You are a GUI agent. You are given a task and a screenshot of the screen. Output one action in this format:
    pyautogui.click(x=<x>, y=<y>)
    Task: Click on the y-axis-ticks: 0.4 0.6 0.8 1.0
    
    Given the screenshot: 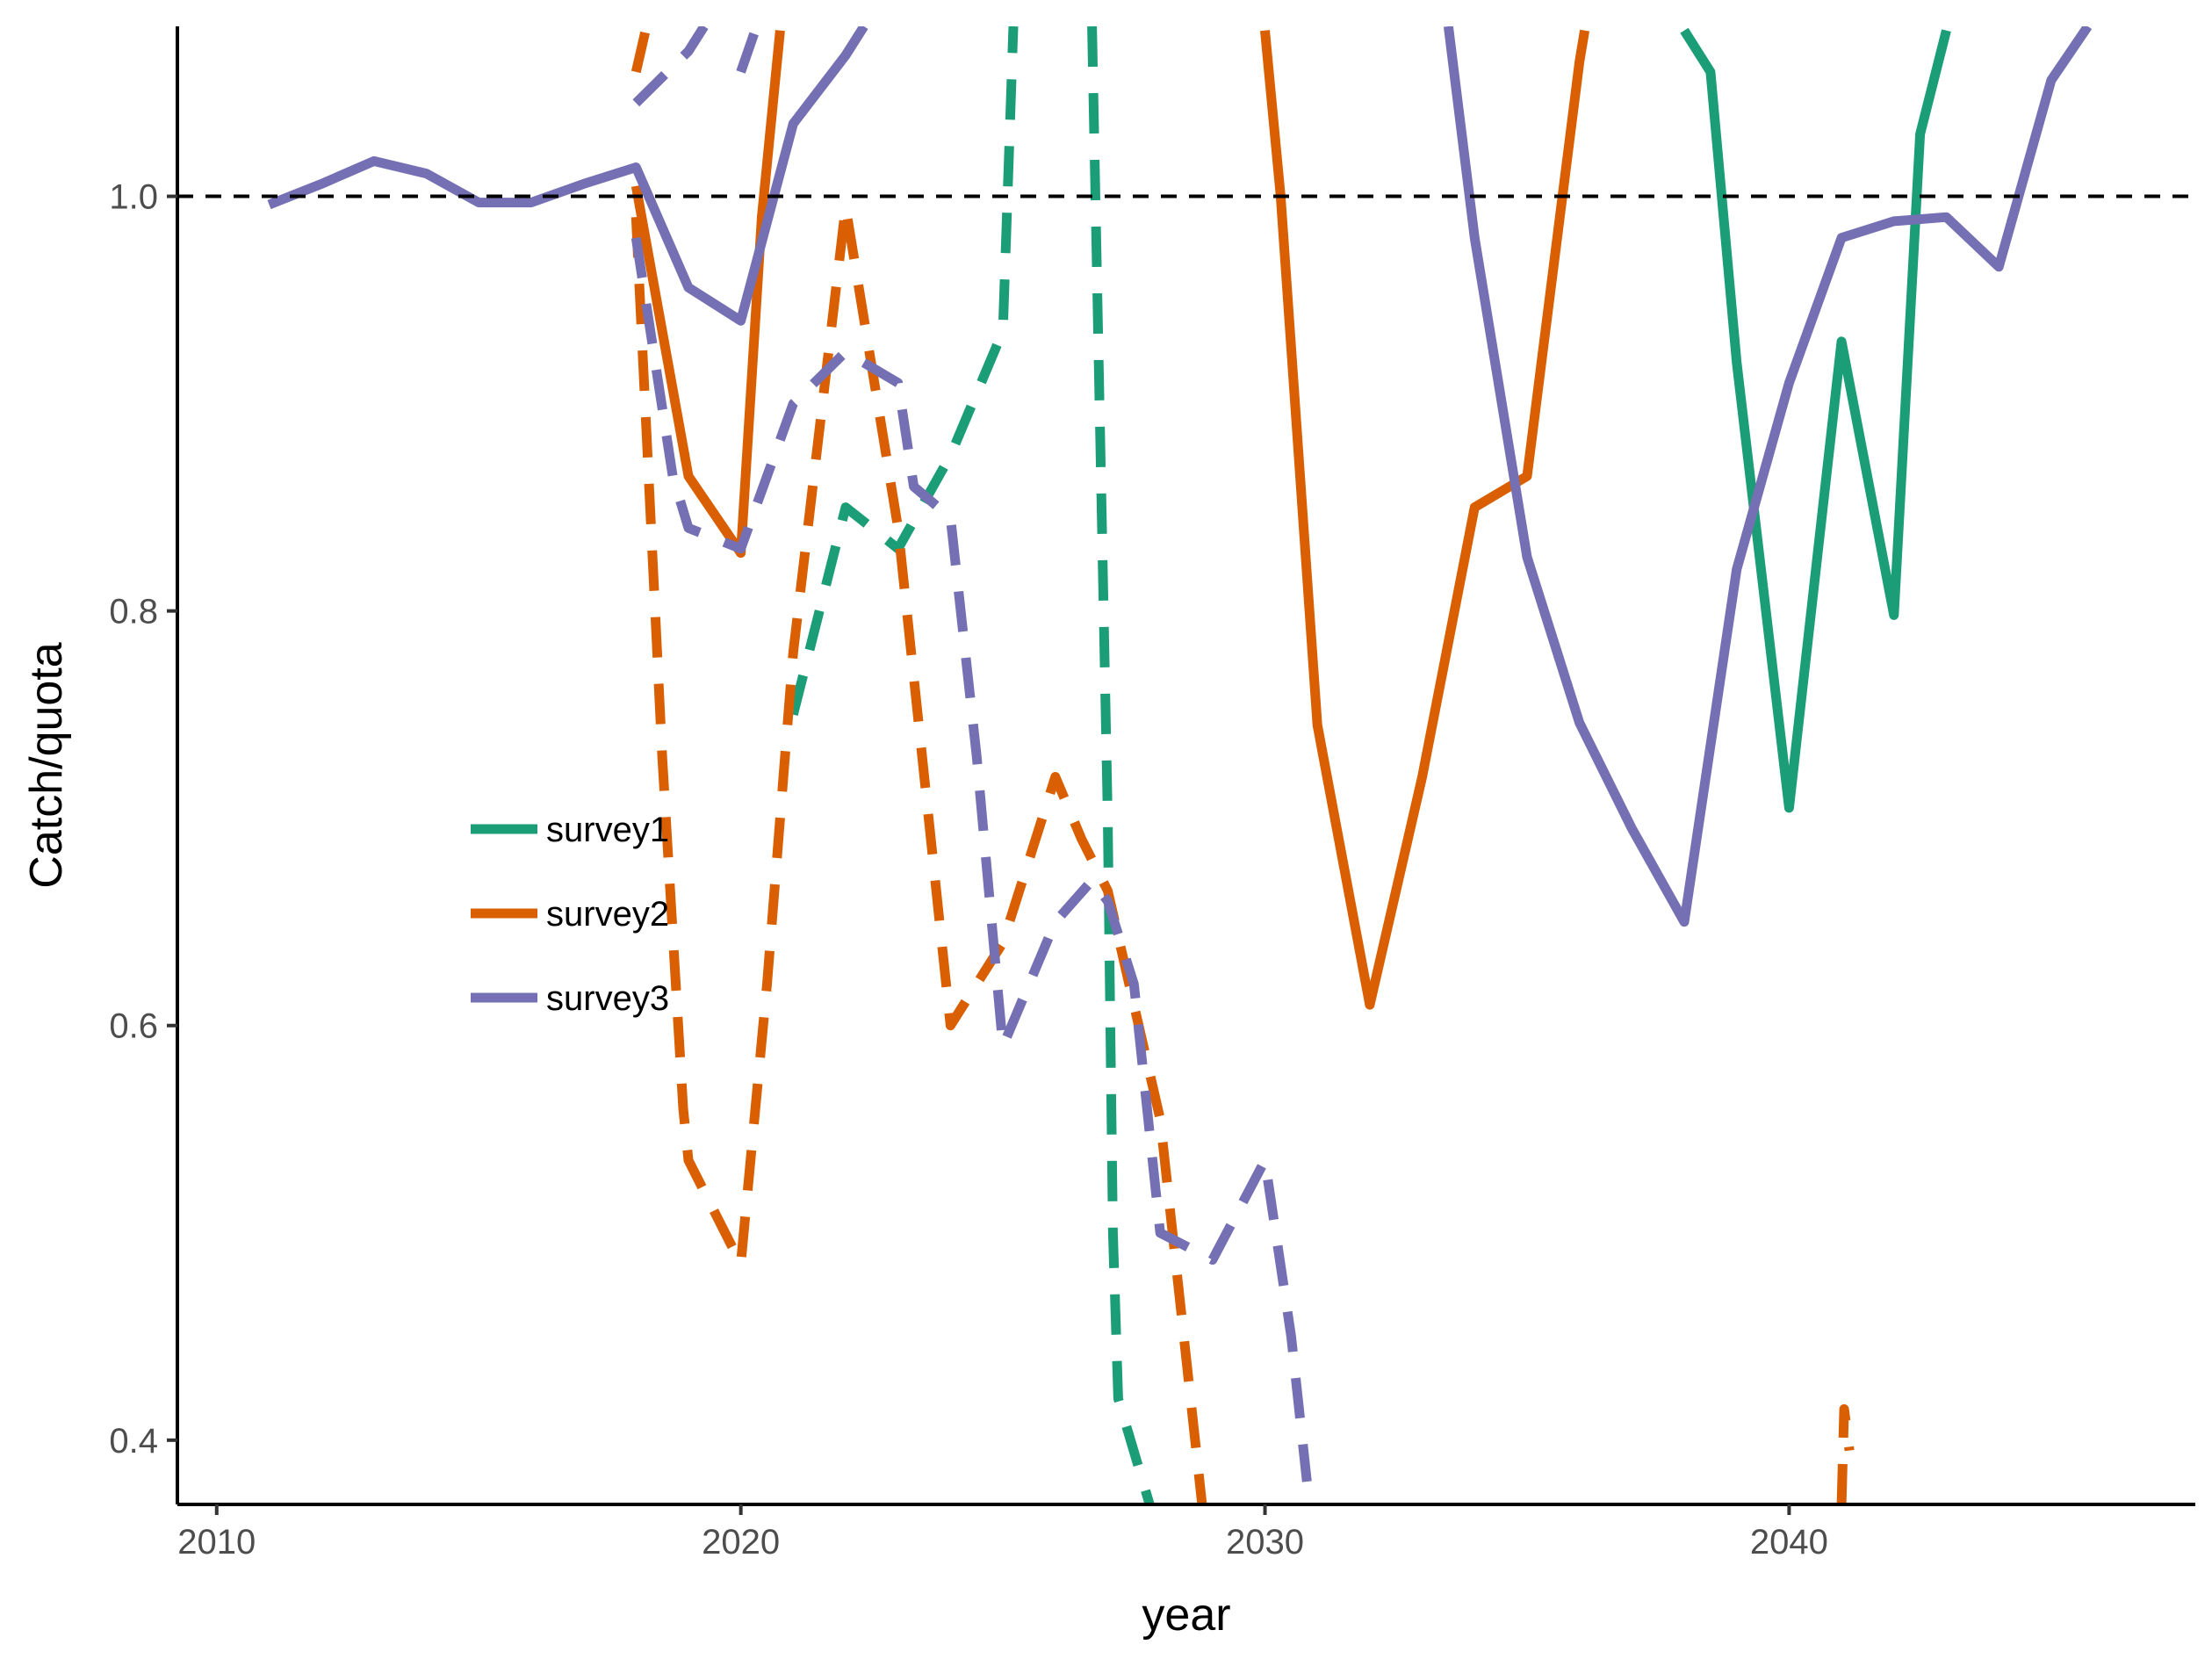 What is the action you would take?
    pyautogui.click(x=143, y=819)
    